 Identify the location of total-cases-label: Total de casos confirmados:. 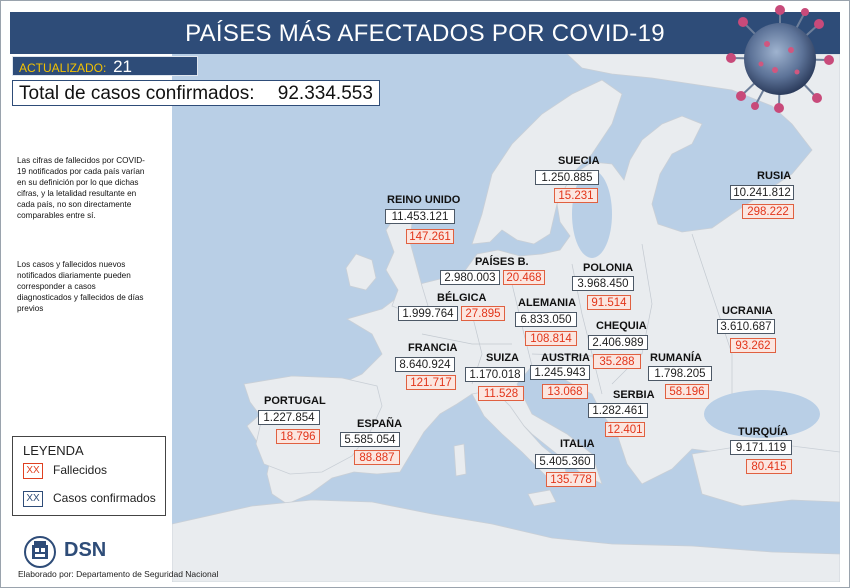
(137, 93).